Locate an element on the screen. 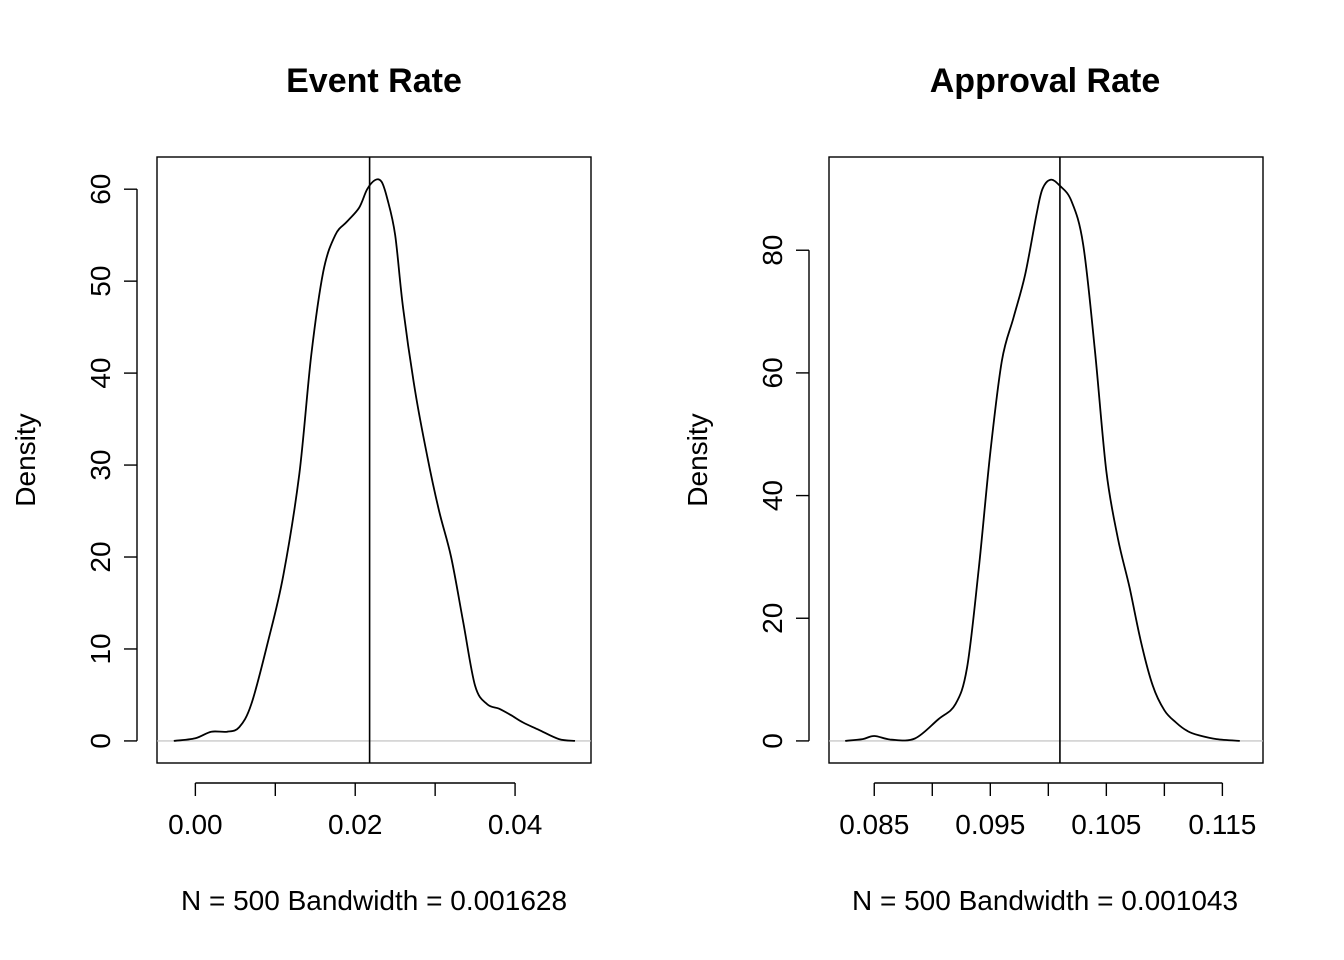 The image size is (1344, 960). x-tick-label: 0.00 is located at coordinates (195, 824).